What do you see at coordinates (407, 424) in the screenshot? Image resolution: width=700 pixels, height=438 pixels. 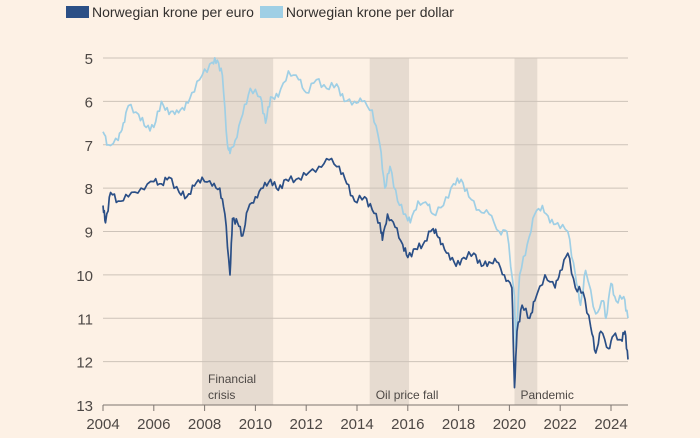 I see `x-tick-label: 2016` at bounding box center [407, 424].